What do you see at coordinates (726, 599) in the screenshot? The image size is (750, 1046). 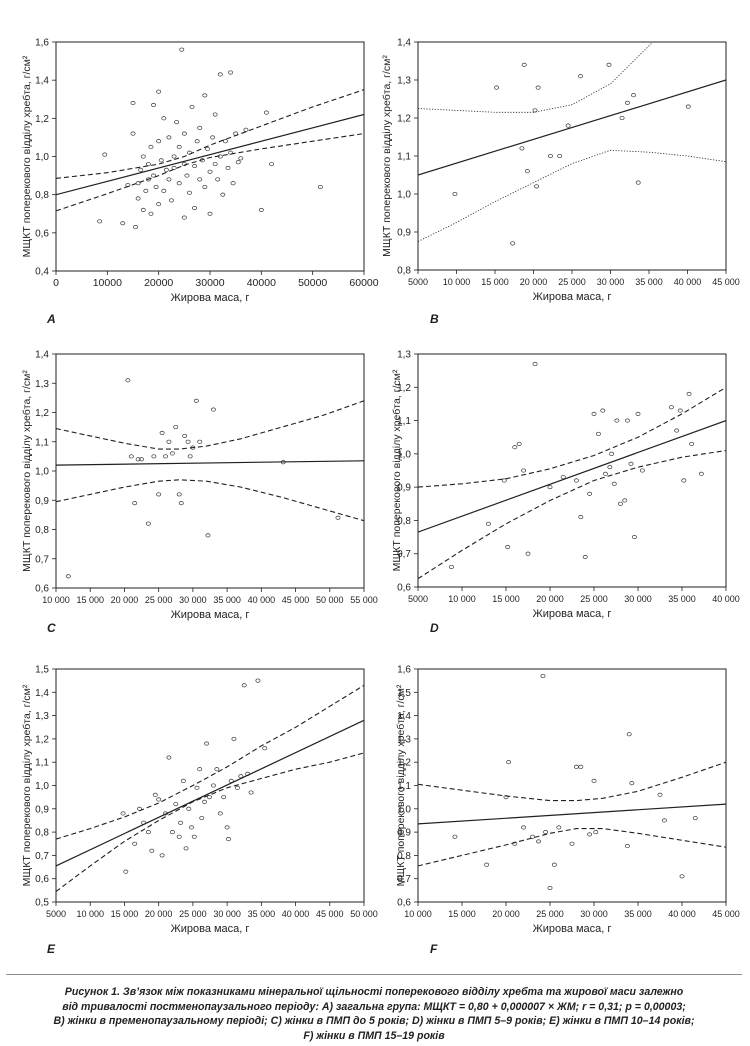 I see `x-tick-label-d: 40 000` at bounding box center [726, 599].